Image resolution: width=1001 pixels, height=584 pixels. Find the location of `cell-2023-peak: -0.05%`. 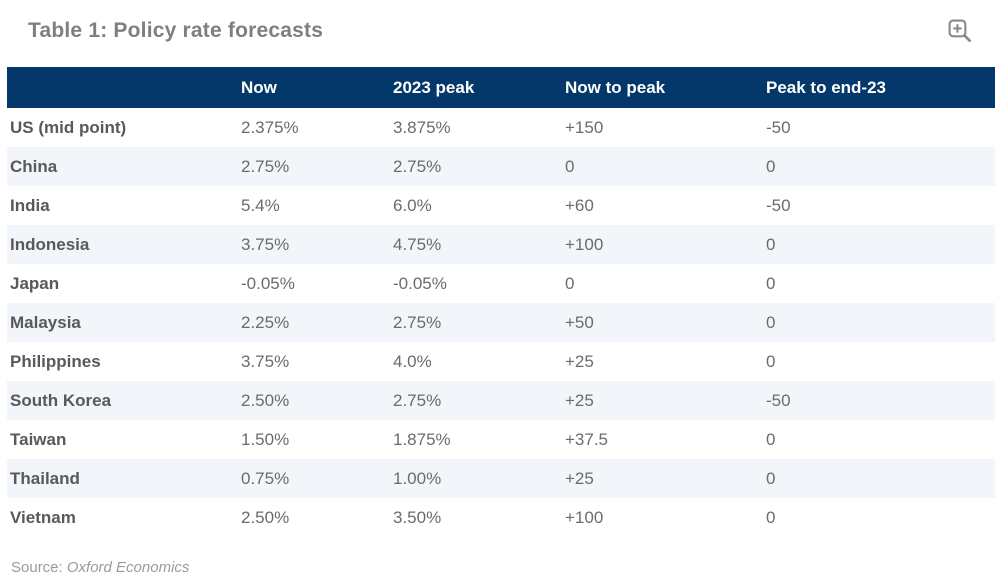

cell-2023-peak: -0.05% is located at coordinates (420, 283).